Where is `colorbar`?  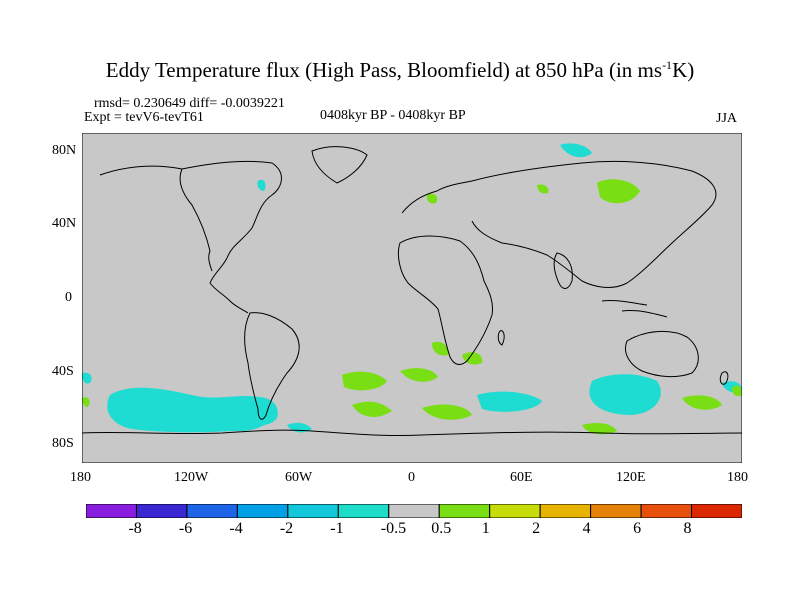 colorbar is located at coordinates (414, 511).